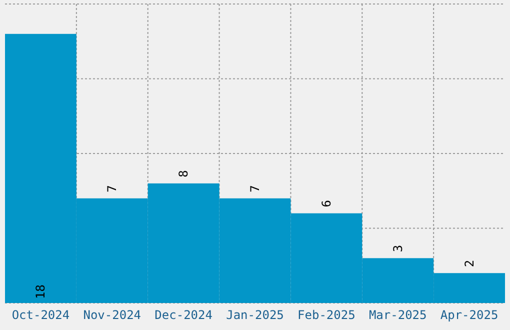  Describe the element at coordinates (469, 264) in the screenshot. I see `data-label: 2` at that location.